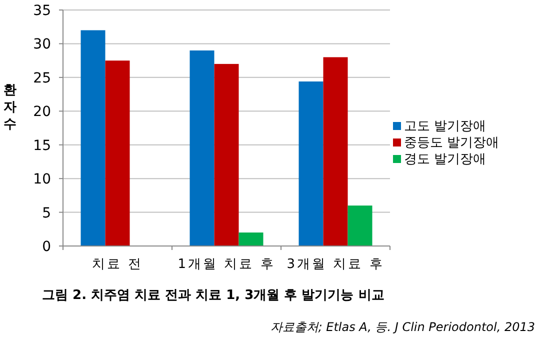 This screenshot has height=339, width=540. What do you see at coordinates (42, 44) in the screenshot?
I see `y-tick-label: 30` at bounding box center [42, 44].